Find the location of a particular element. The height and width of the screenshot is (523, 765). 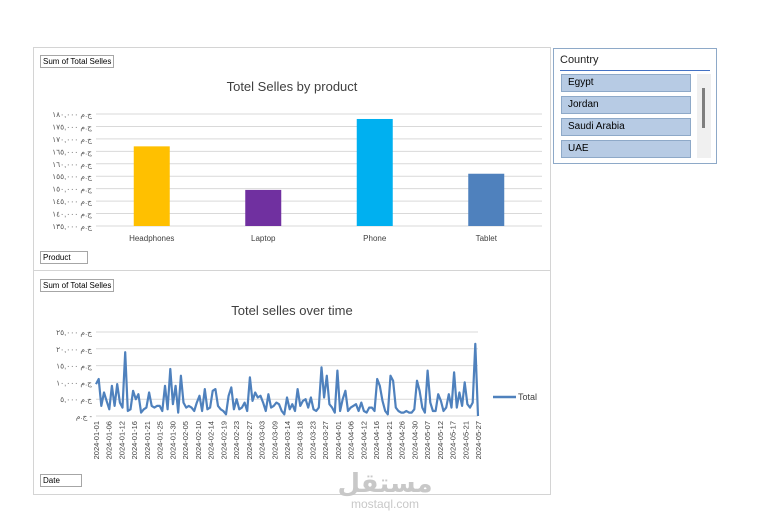

bar-category-field-button: Product is located at coordinates (64, 257).